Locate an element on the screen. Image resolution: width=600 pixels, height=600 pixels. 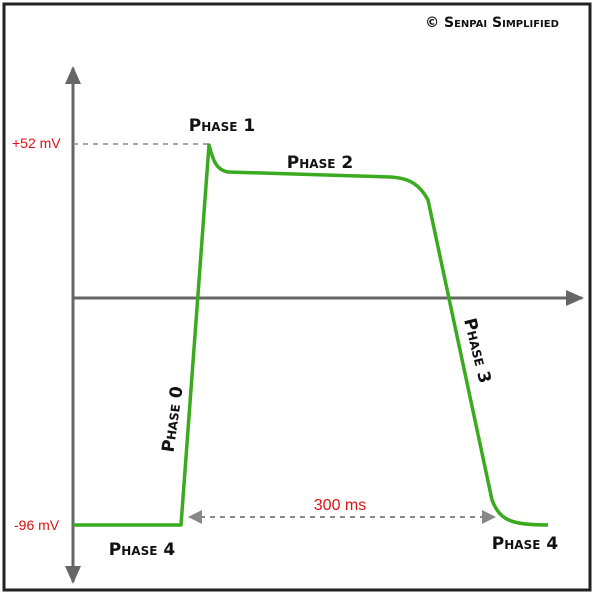
arrowhead-left is located at coordinates (195, 517).